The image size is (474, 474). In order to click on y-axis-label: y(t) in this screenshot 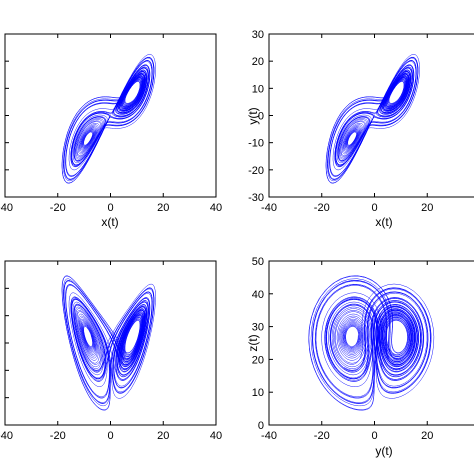, I will do `click(253, 115)`.